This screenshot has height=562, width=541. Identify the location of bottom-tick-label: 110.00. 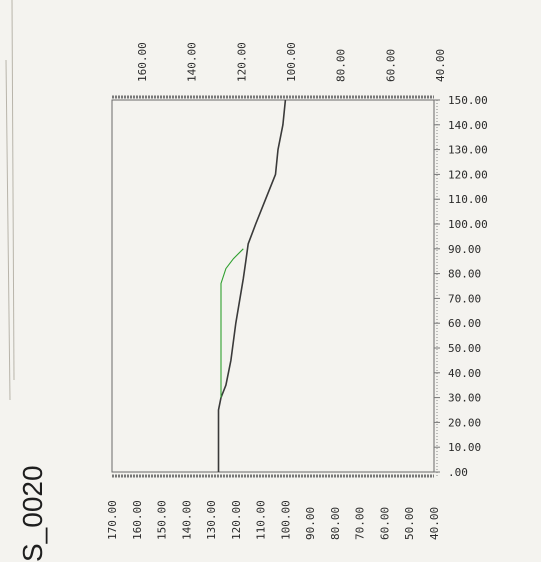
(261, 520).